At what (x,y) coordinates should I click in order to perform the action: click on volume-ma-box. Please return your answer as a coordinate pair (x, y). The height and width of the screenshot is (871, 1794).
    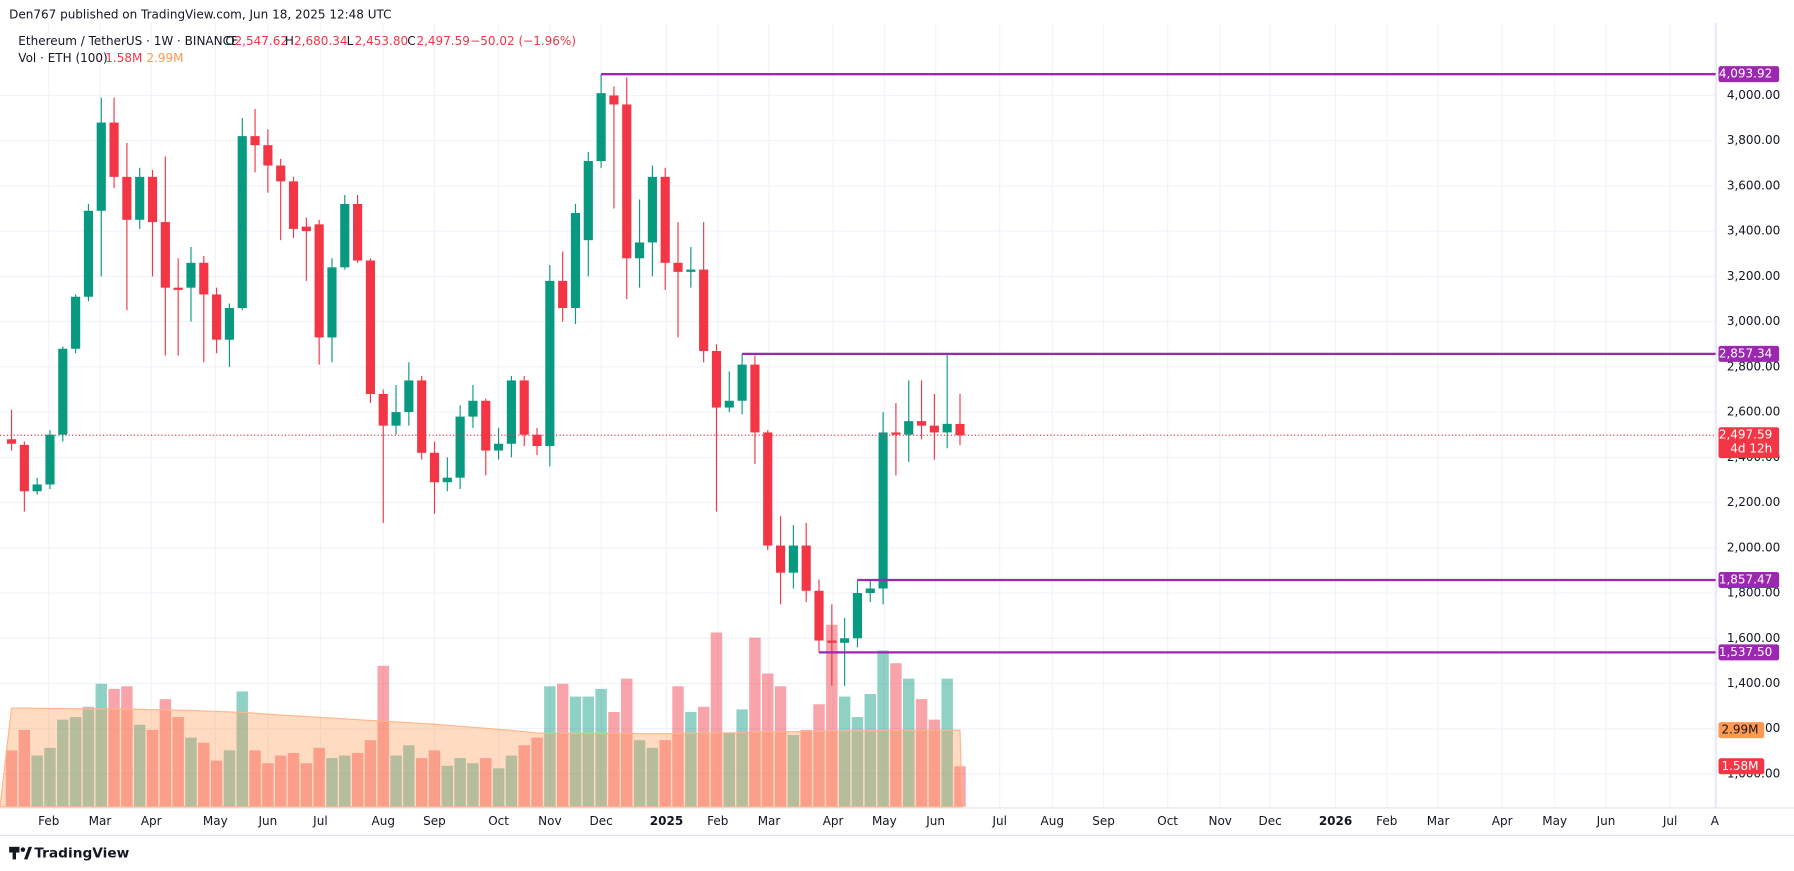
    Looking at the image, I should click on (1741, 730).